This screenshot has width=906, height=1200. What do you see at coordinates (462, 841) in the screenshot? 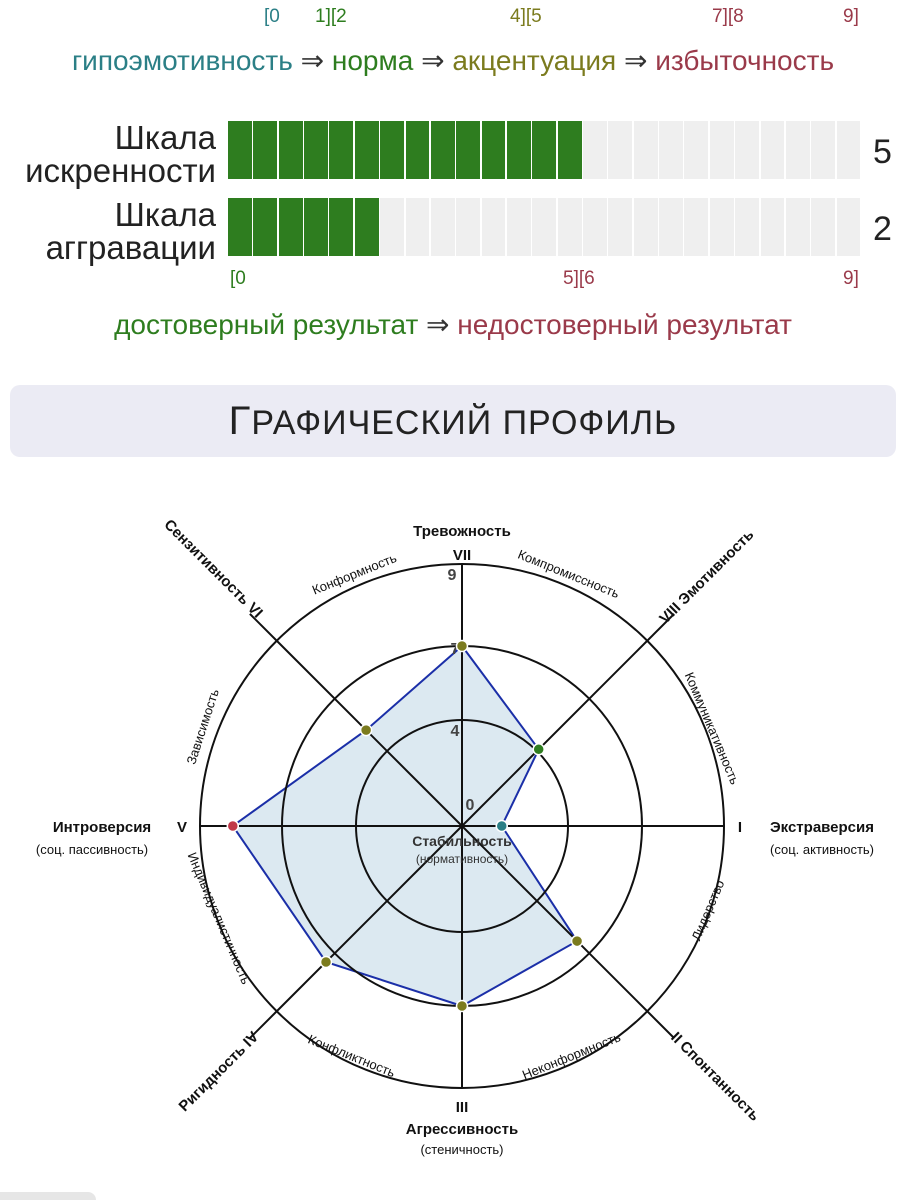
I see `center-label: Стабильность` at bounding box center [462, 841].